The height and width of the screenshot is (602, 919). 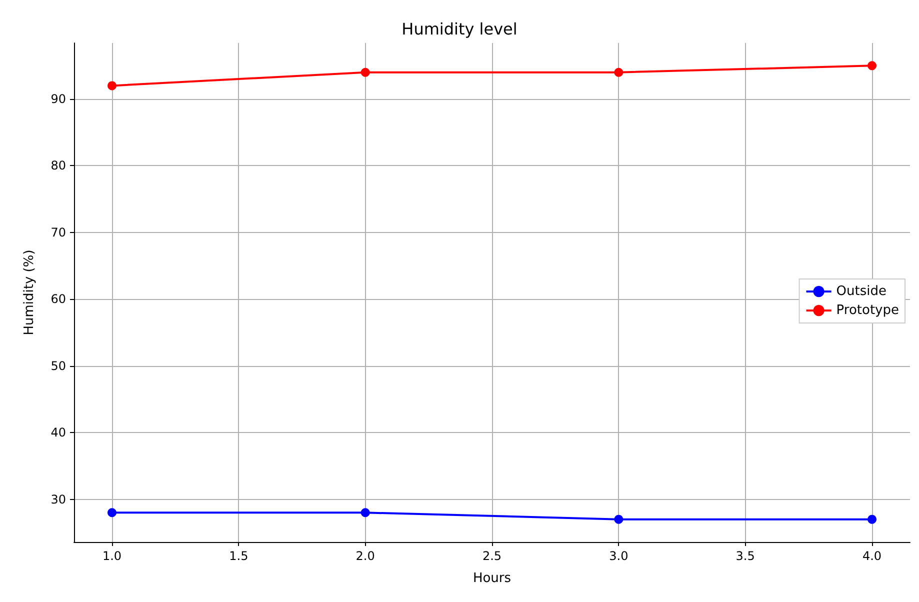 I want to click on y-tick-label: 80, so click(x=58, y=165).